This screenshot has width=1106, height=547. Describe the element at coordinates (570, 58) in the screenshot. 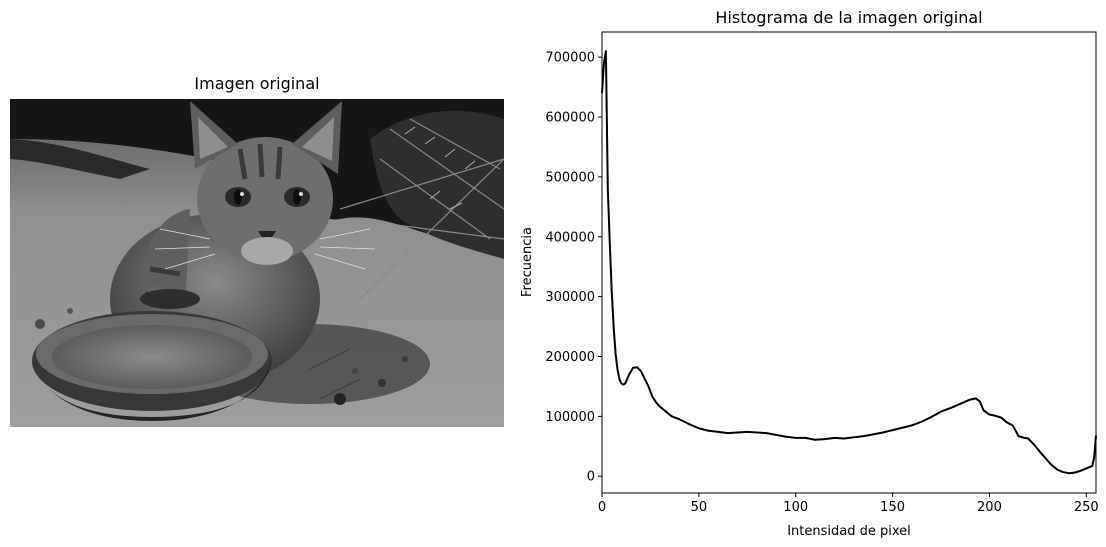

I see `y-tick-label: 700000` at that location.